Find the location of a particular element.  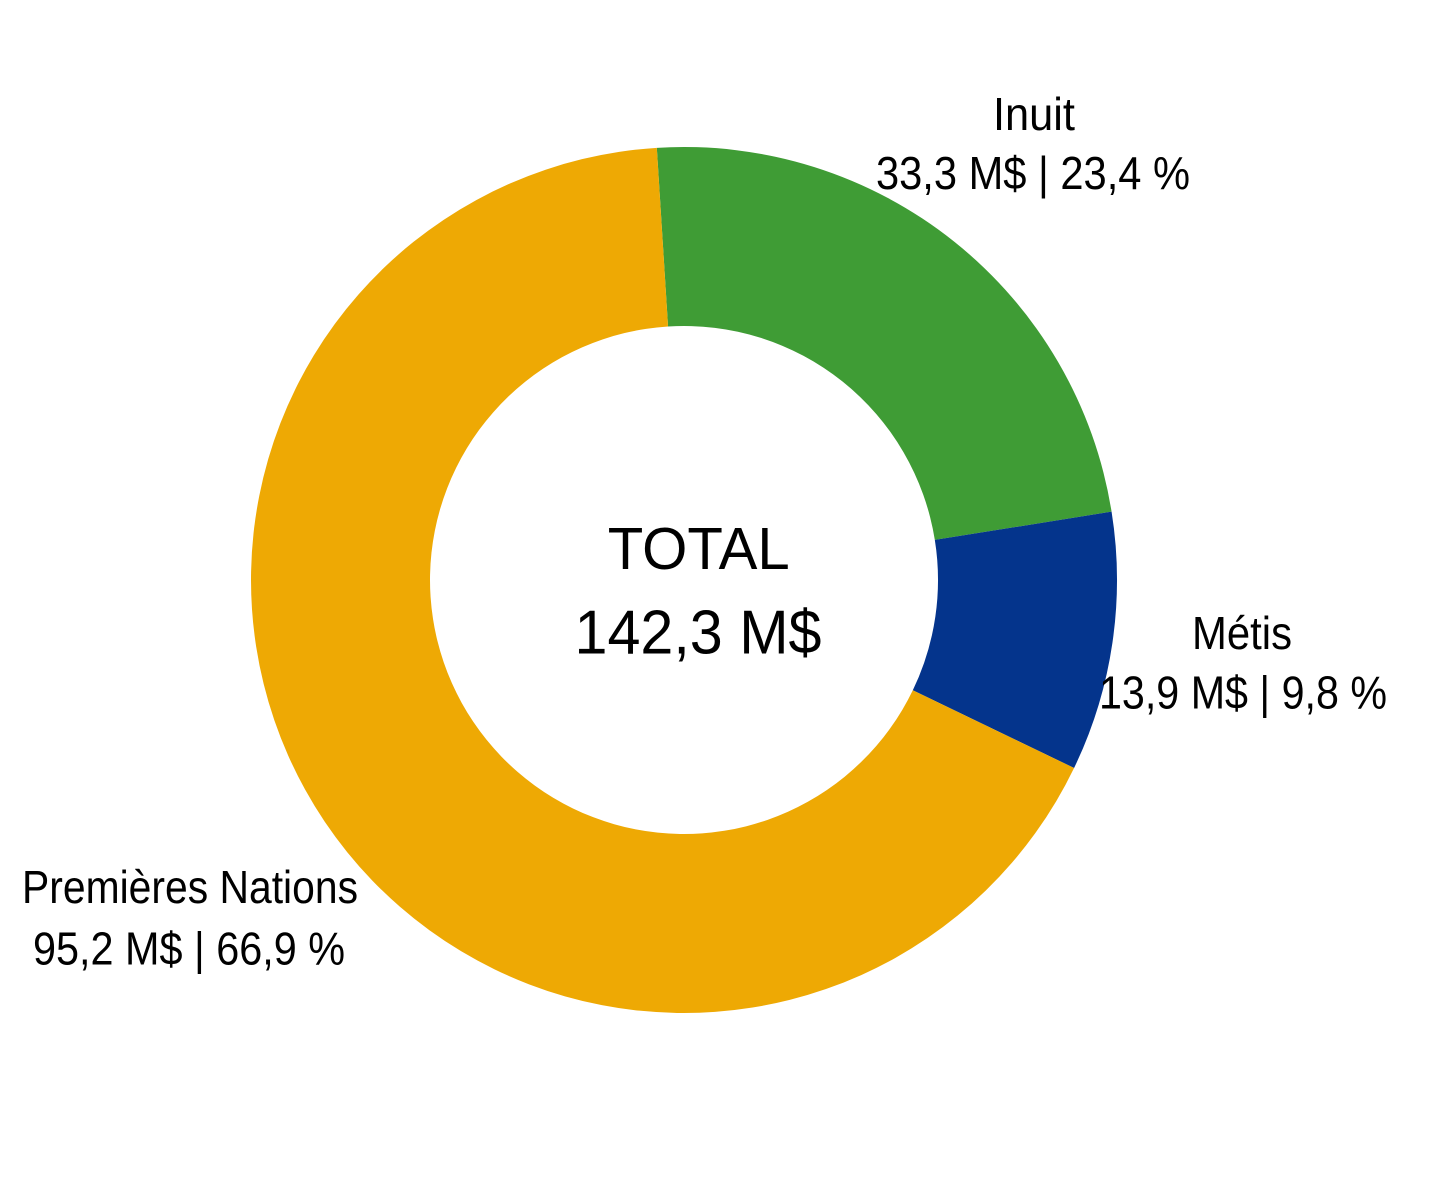

svg-text: 13,9 M$ | 9,8 % is located at coordinates (1243, 693).